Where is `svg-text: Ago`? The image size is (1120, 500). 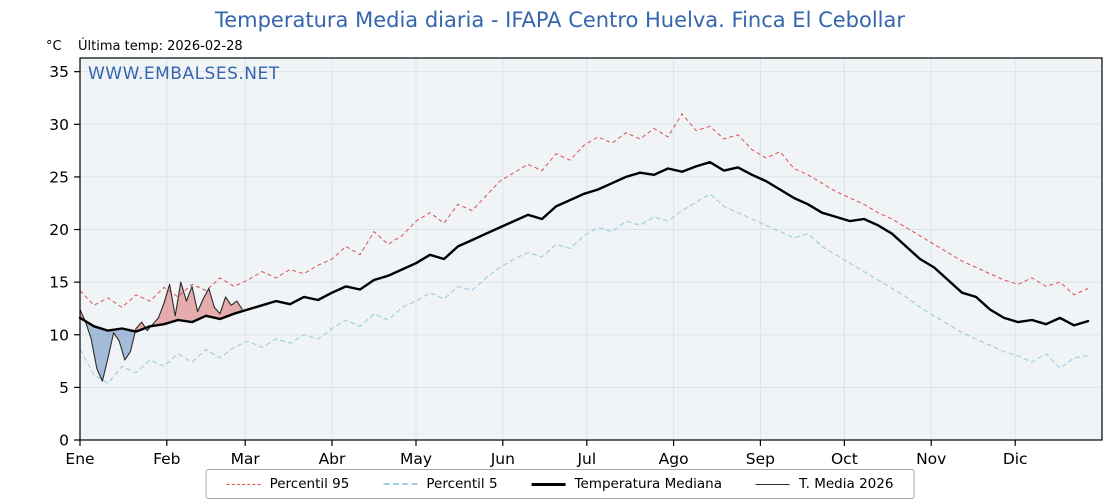 svg-text: Ago is located at coordinates (674, 459).